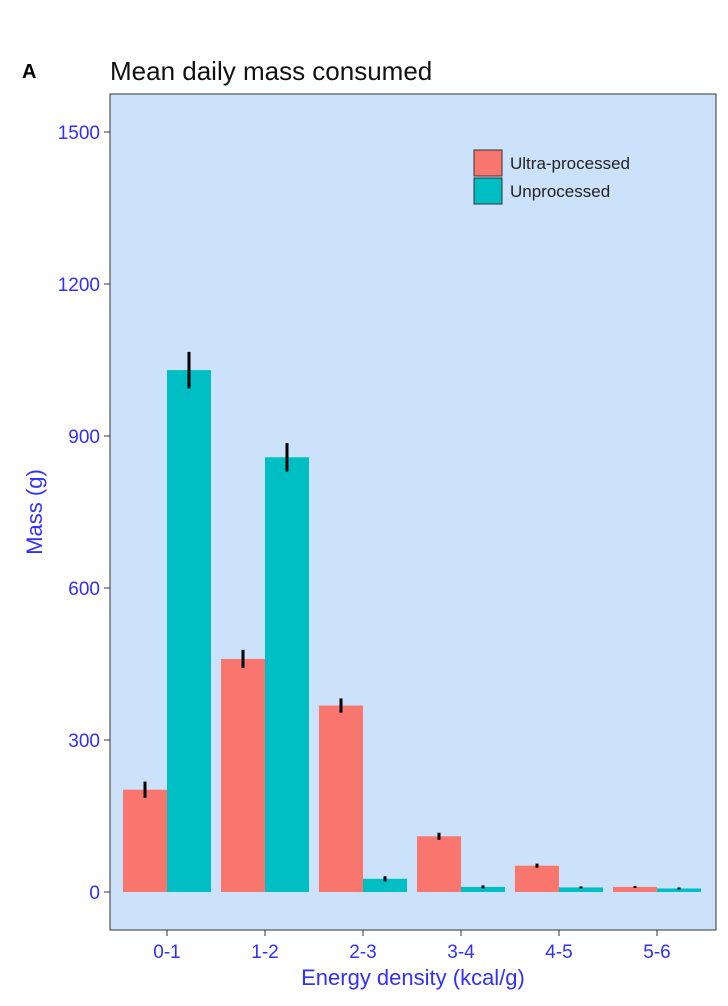  I want to click on x-tick-label: 1-2, so click(264, 952).